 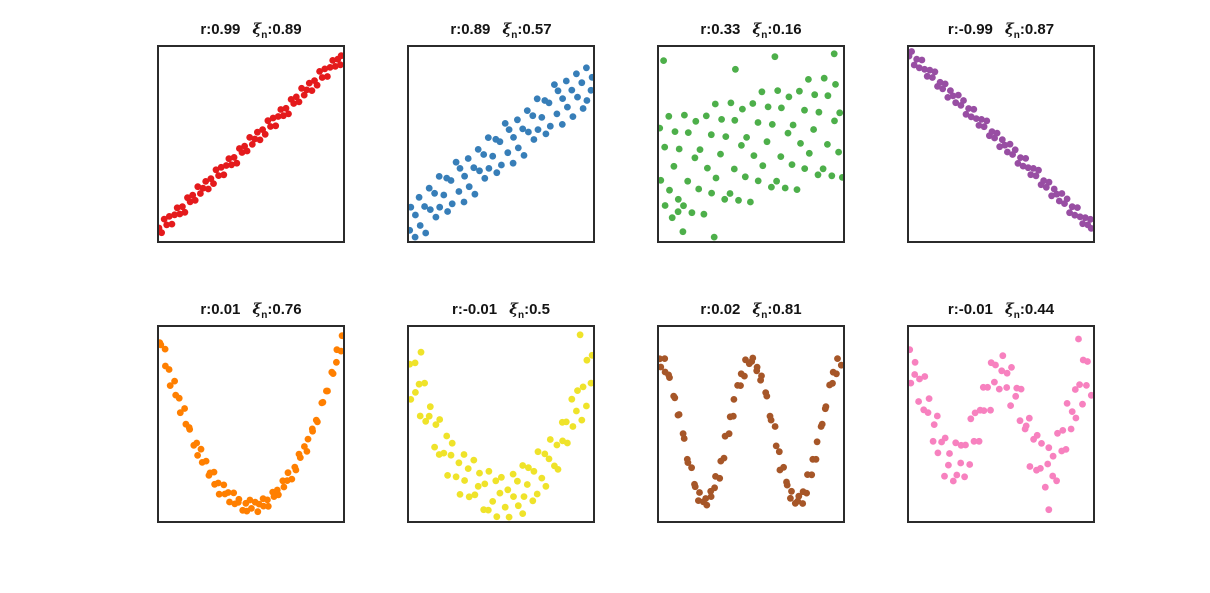 I want to click on xi-value-label: ξn:0.16, so click(x=777, y=30).